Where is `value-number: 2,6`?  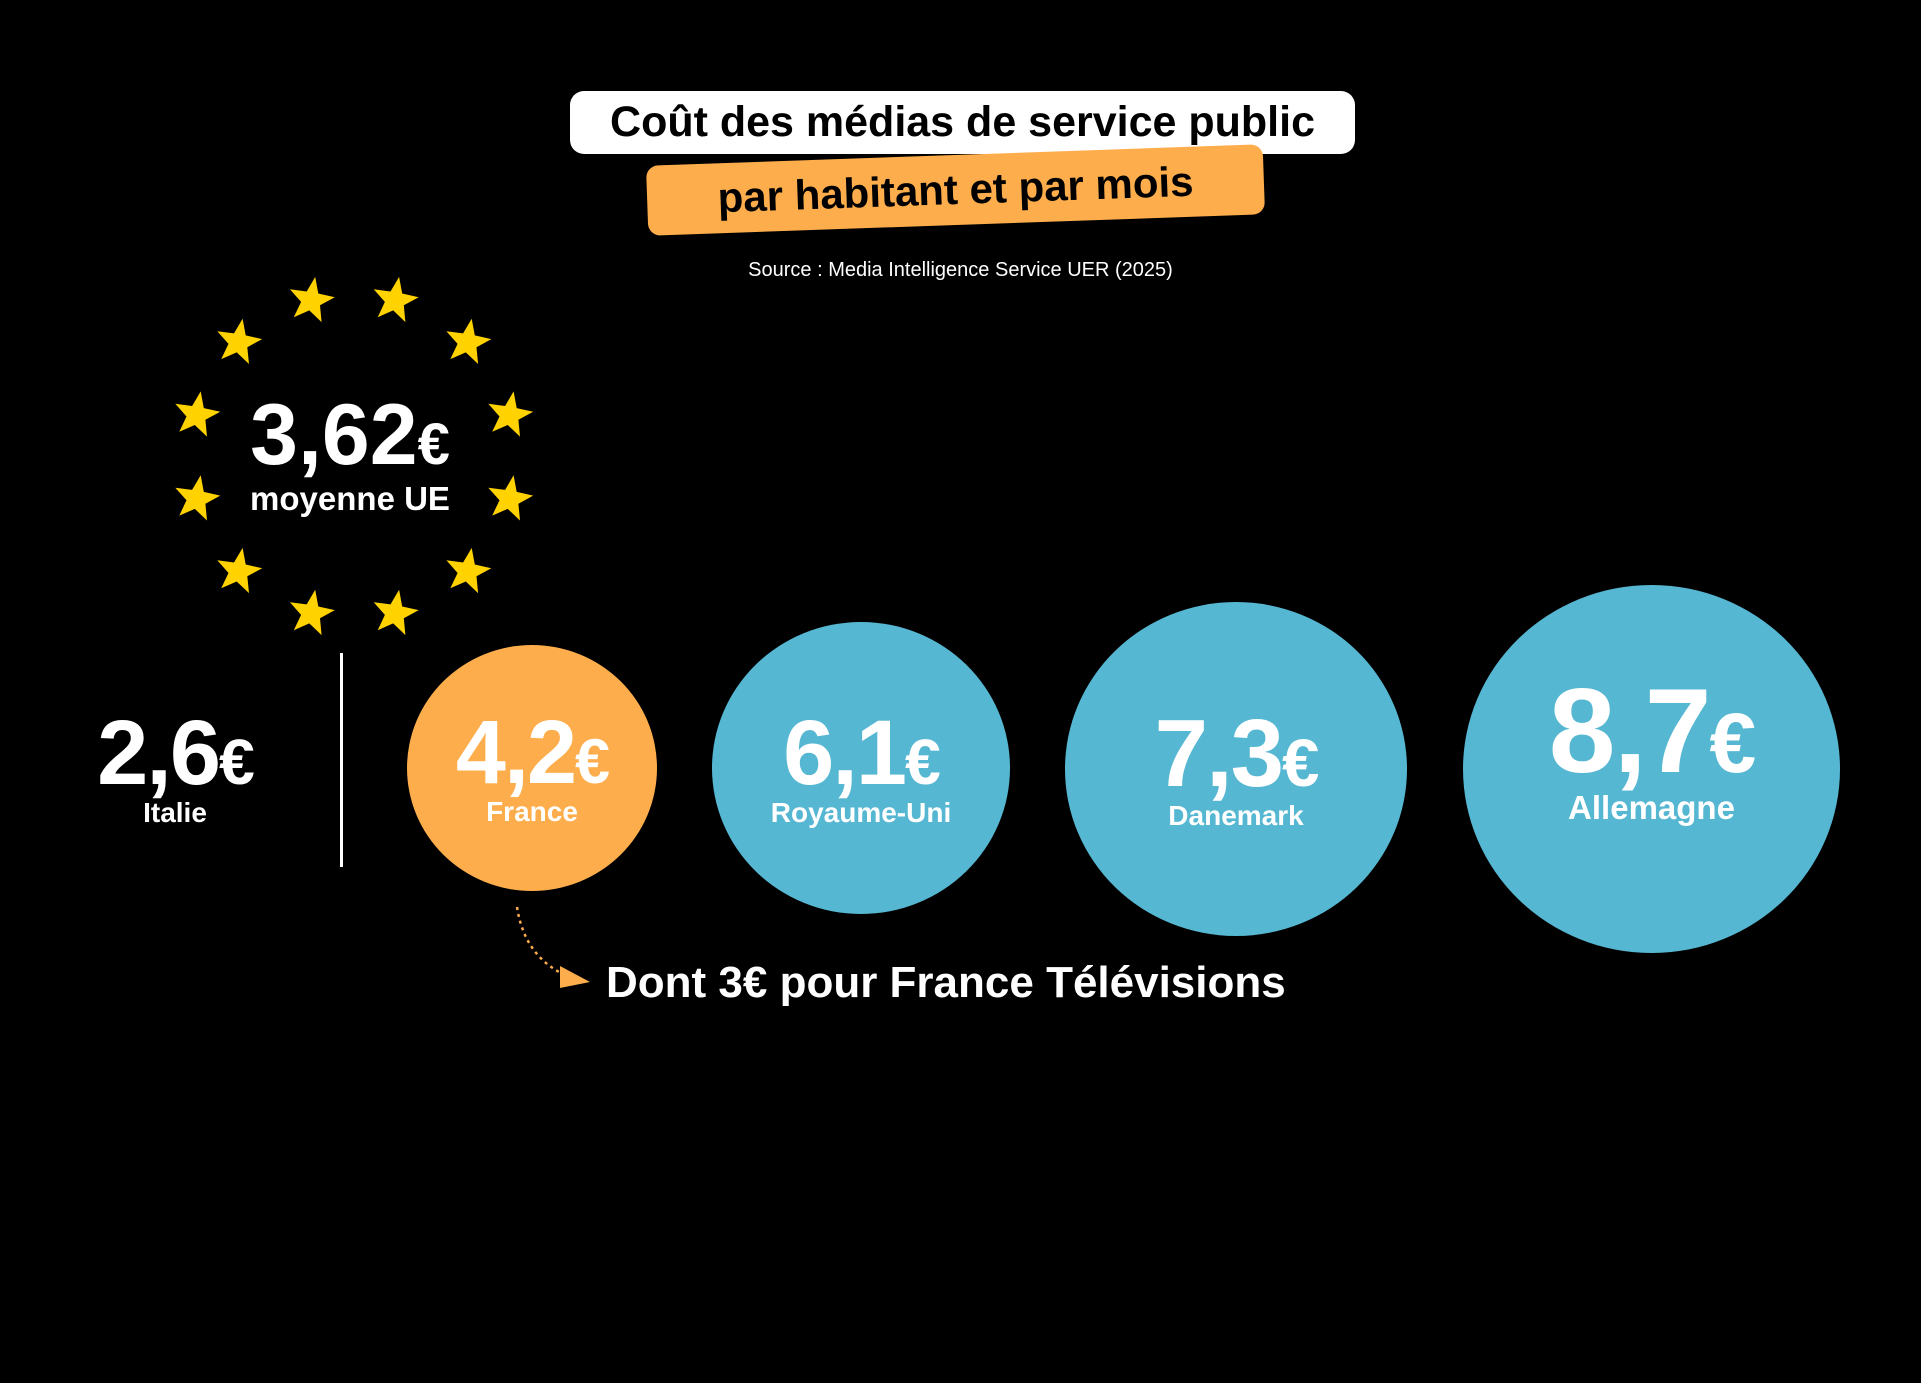
value-number: 2,6 is located at coordinates (159, 753).